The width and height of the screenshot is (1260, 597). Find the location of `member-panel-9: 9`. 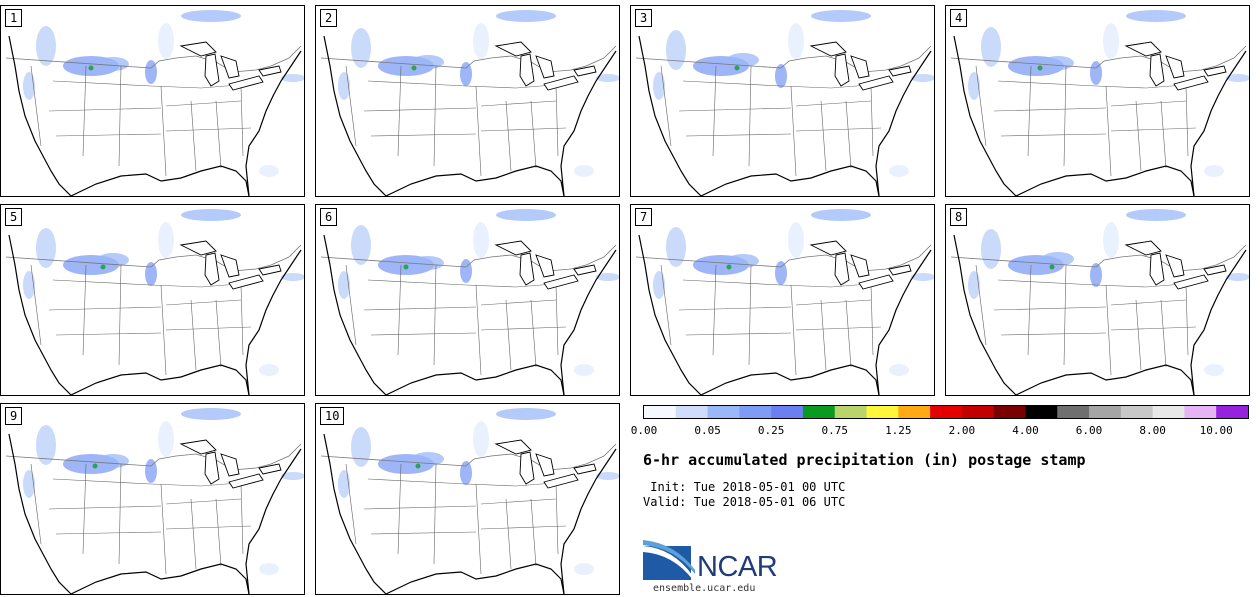

member-panel-9: 9 is located at coordinates (152, 499).